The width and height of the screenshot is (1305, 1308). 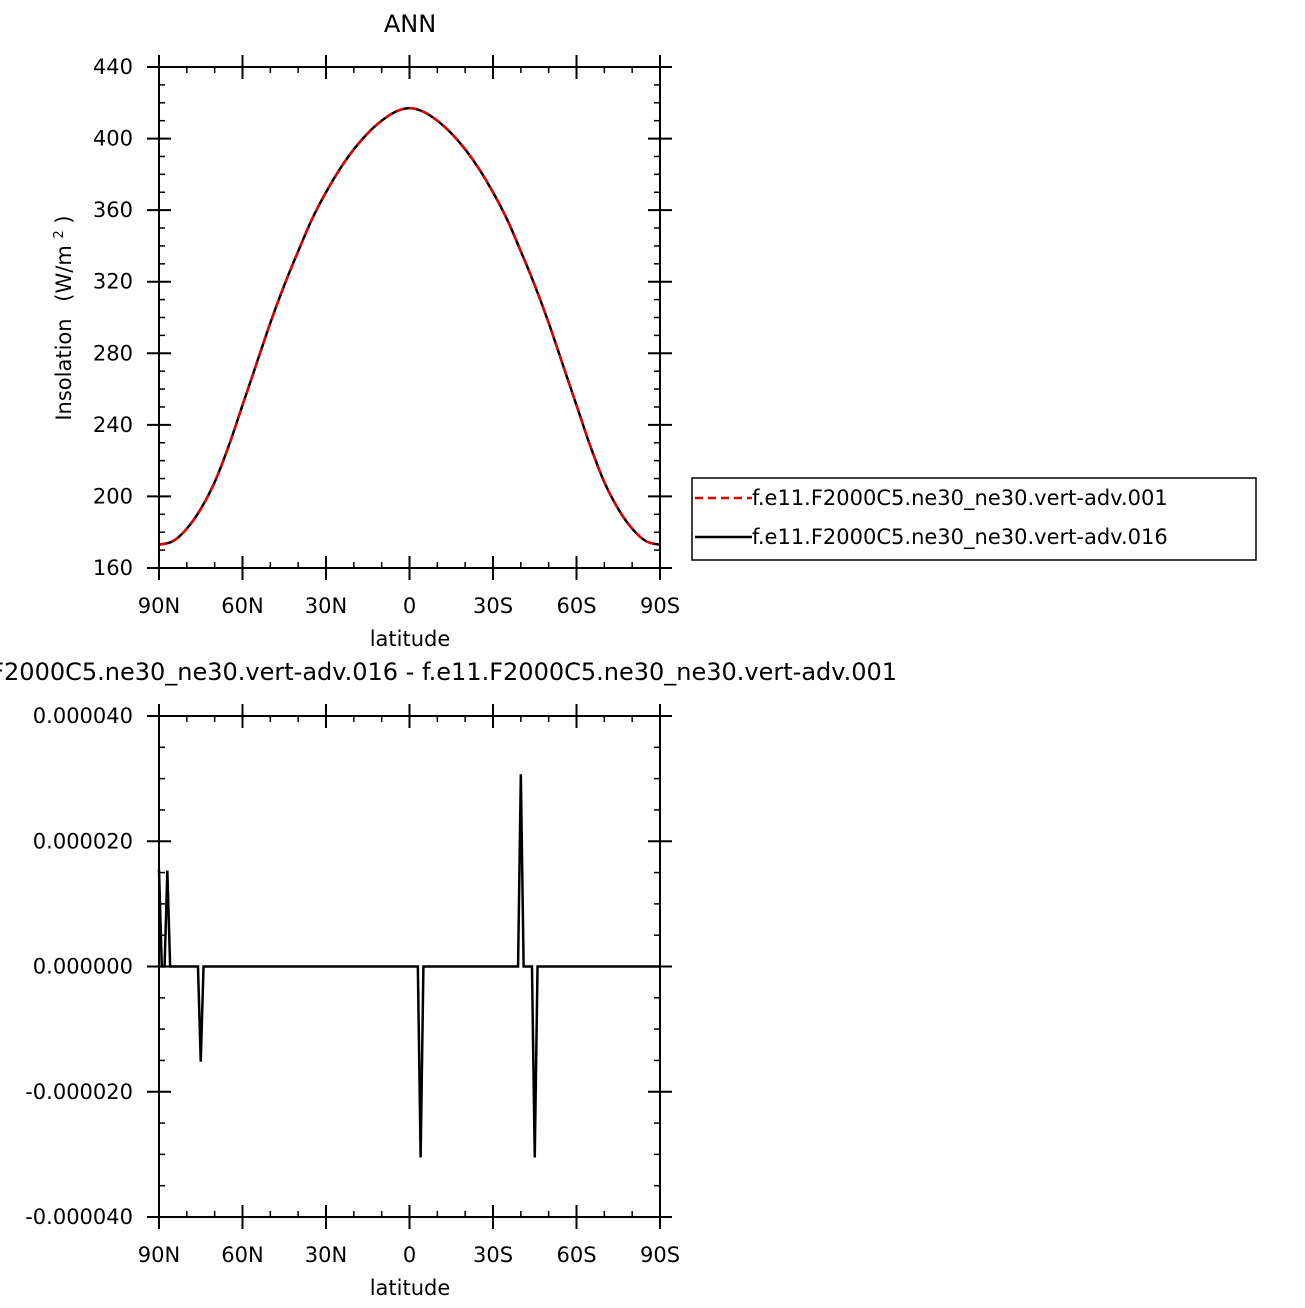 What do you see at coordinates (960, 498) in the screenshot?
I see `legend-label-series-1: f.e11.F2000C5.ne30_ne30.vert-adv.001` at bounding box center [960, 498].